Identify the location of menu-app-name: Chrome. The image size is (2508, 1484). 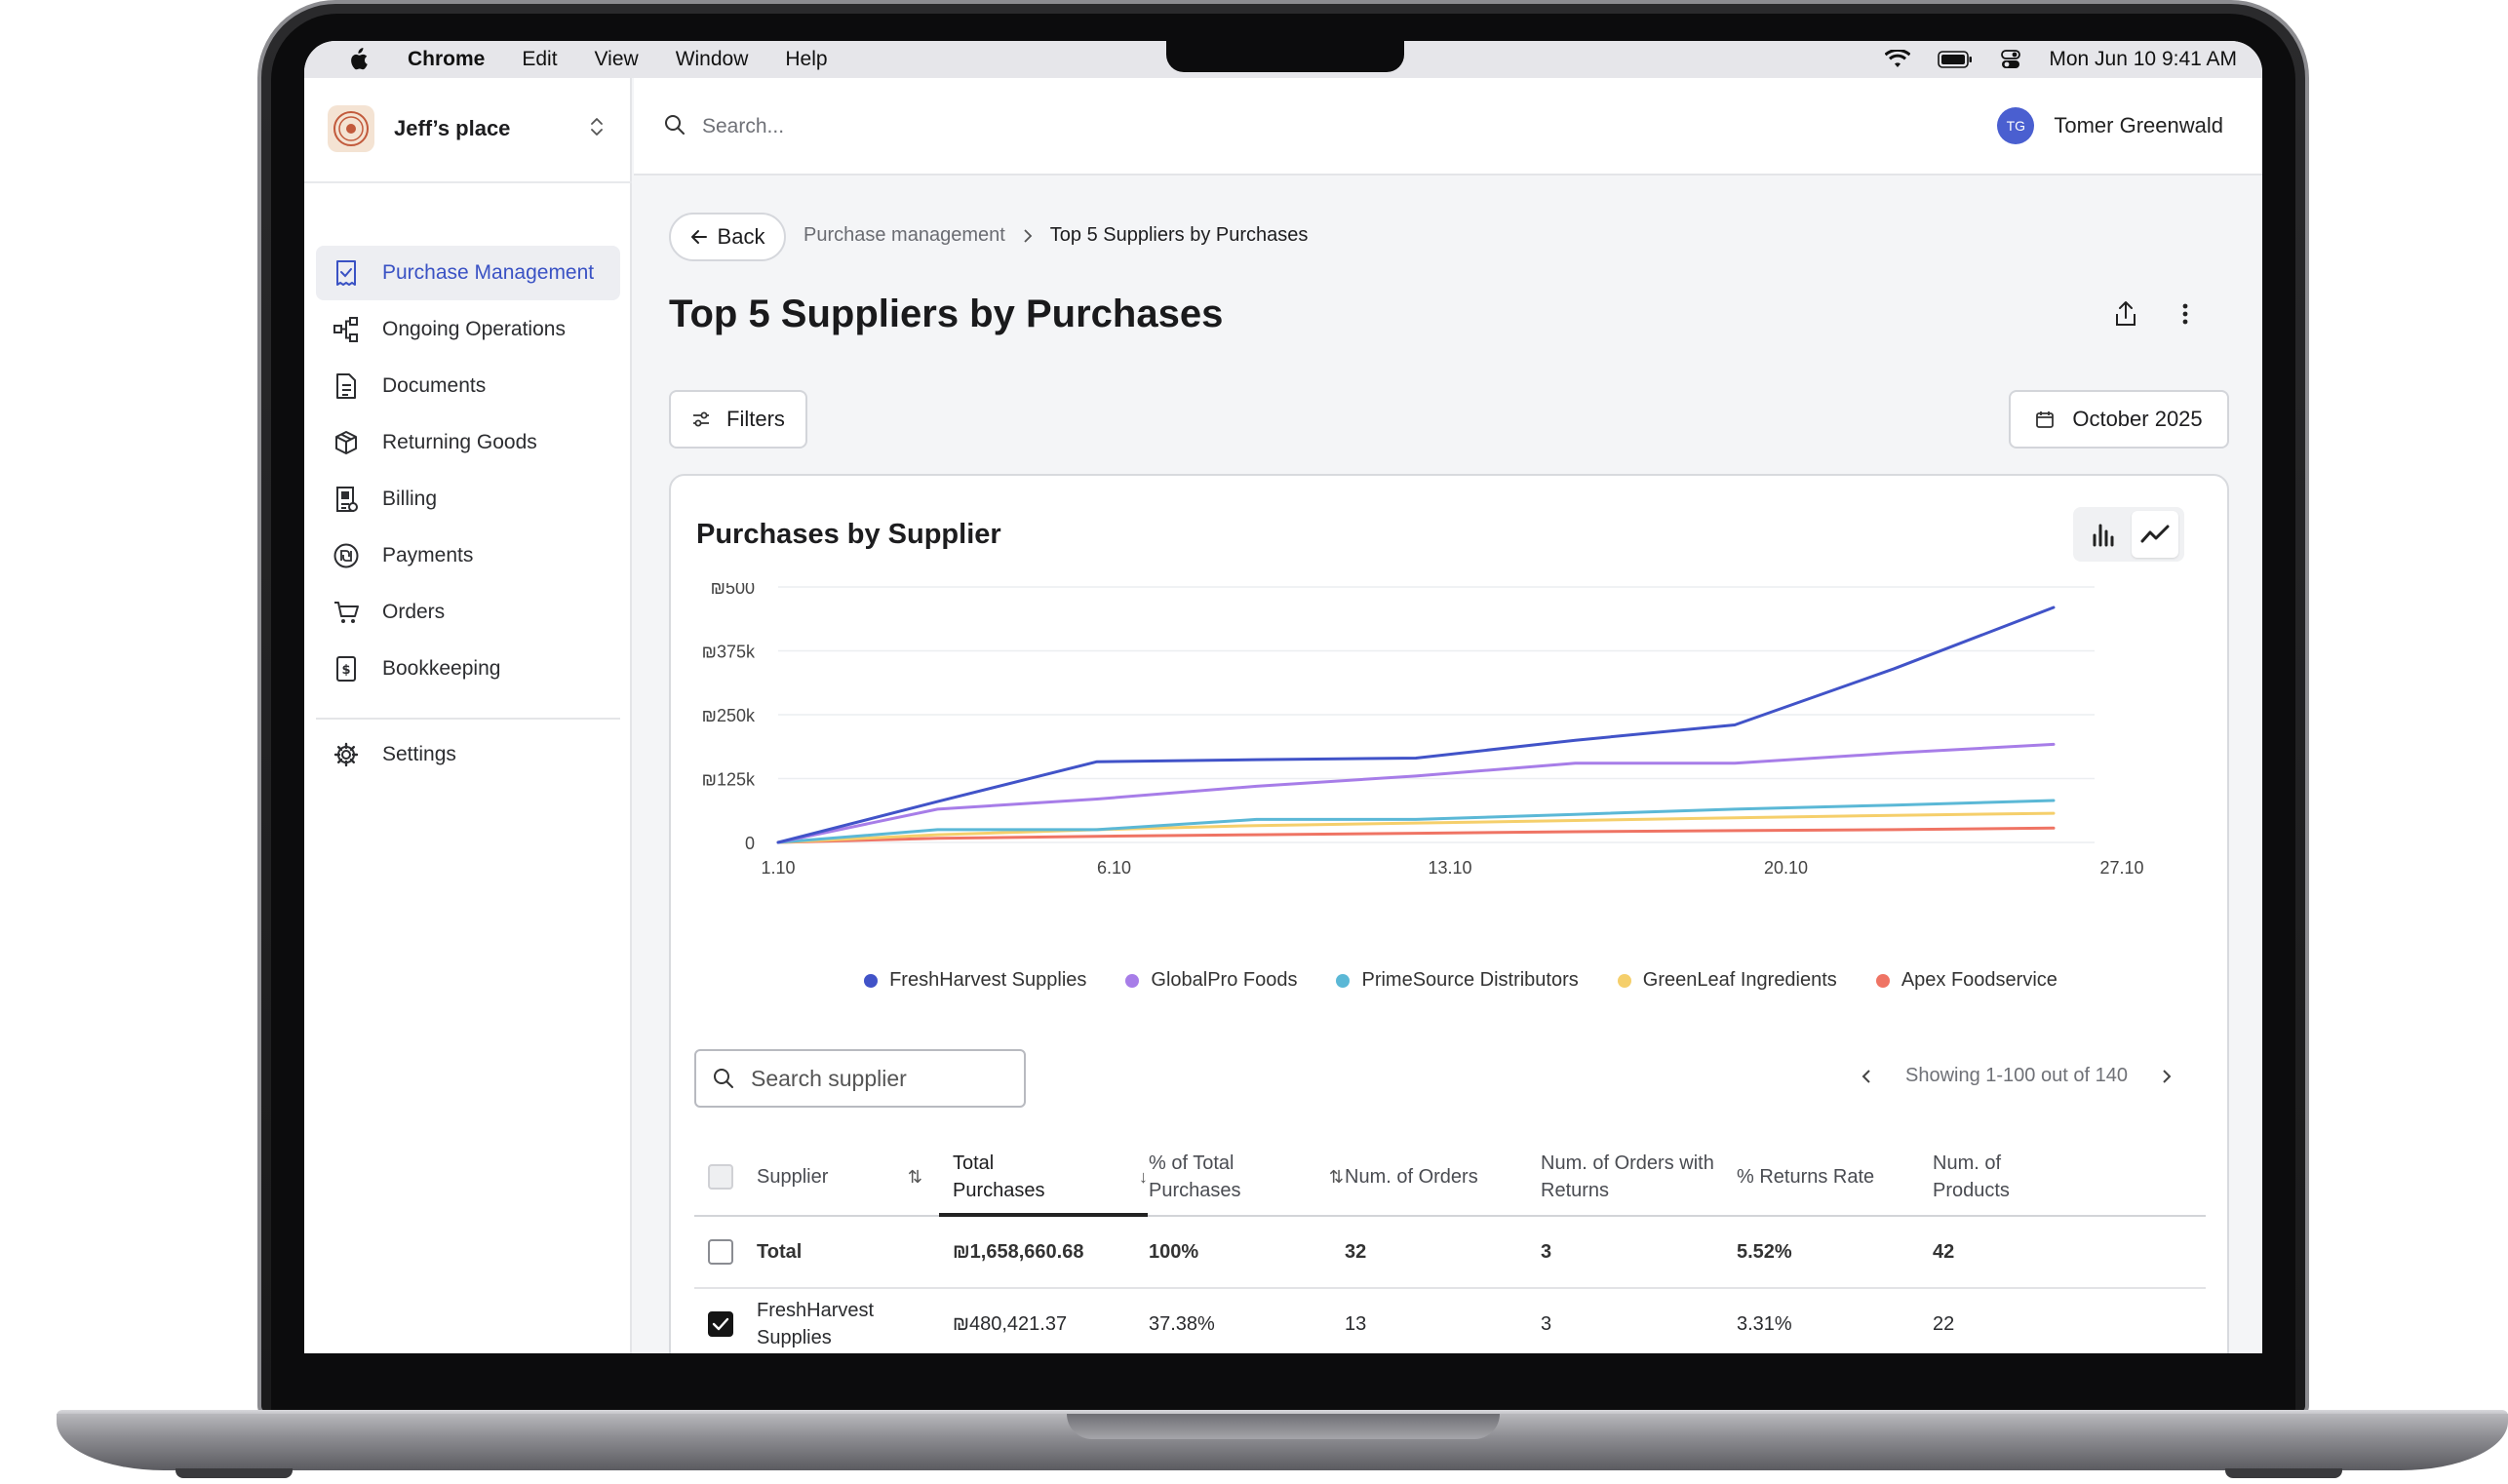
(447, 59).